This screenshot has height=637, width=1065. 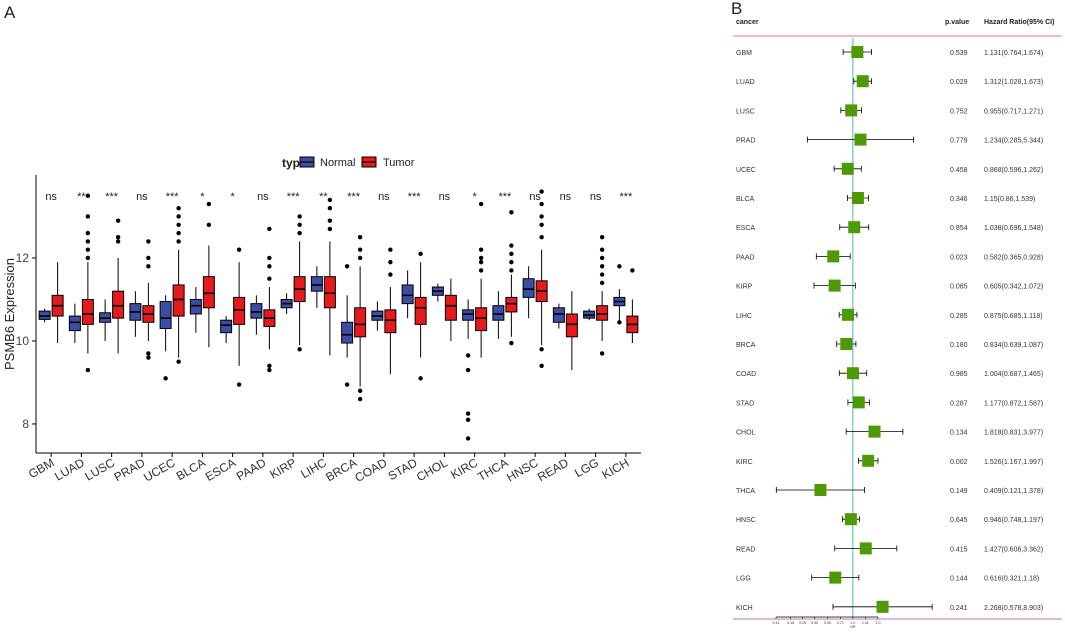 I want to click on row-pvalue: 0.415, so click(x=959, y=549).